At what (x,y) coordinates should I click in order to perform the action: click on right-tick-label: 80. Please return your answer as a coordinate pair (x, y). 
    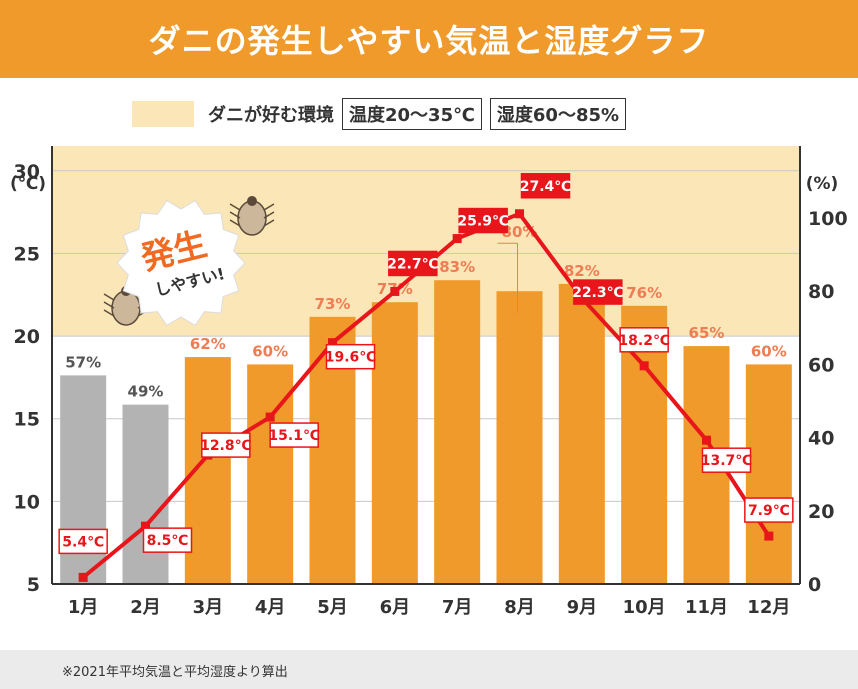
    Looking at the image, I should click on (821, 292).